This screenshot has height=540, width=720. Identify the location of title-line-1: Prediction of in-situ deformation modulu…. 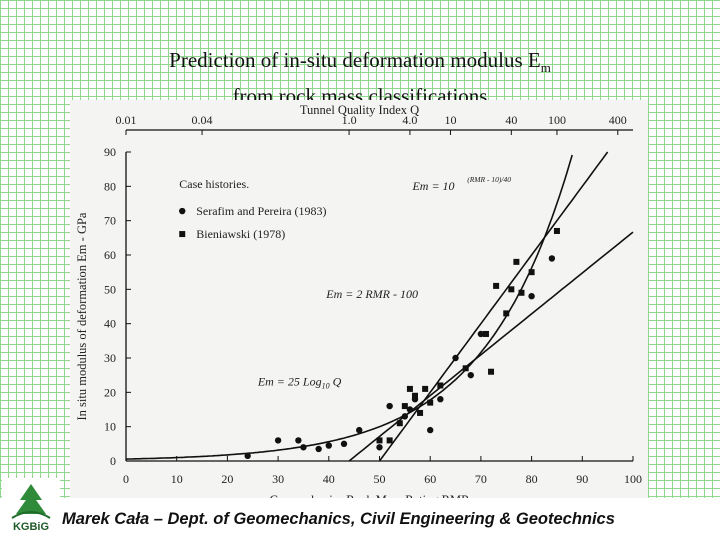
(355, 60).